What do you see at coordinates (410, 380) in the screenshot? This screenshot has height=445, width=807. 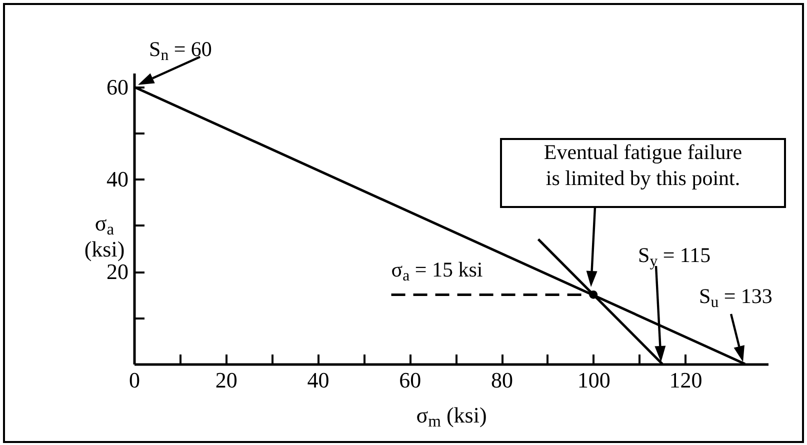 I see `x-tick-label: 60` at bounding box center [410, 380].